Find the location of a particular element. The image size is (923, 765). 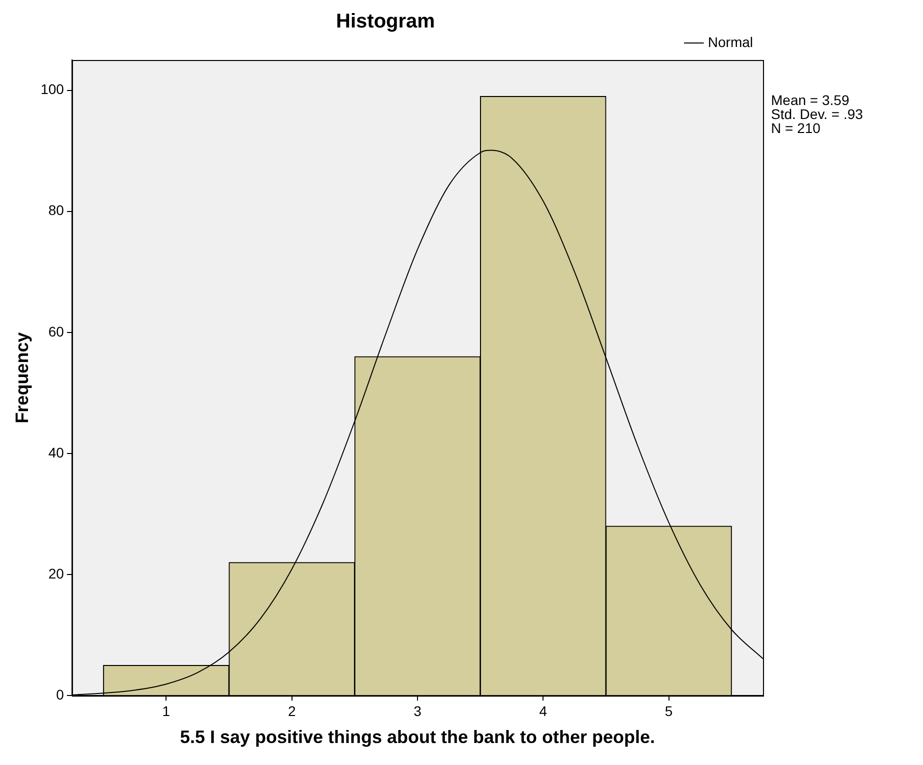

text: Std. Dev. = .93 is located at coordinates (817, 114).